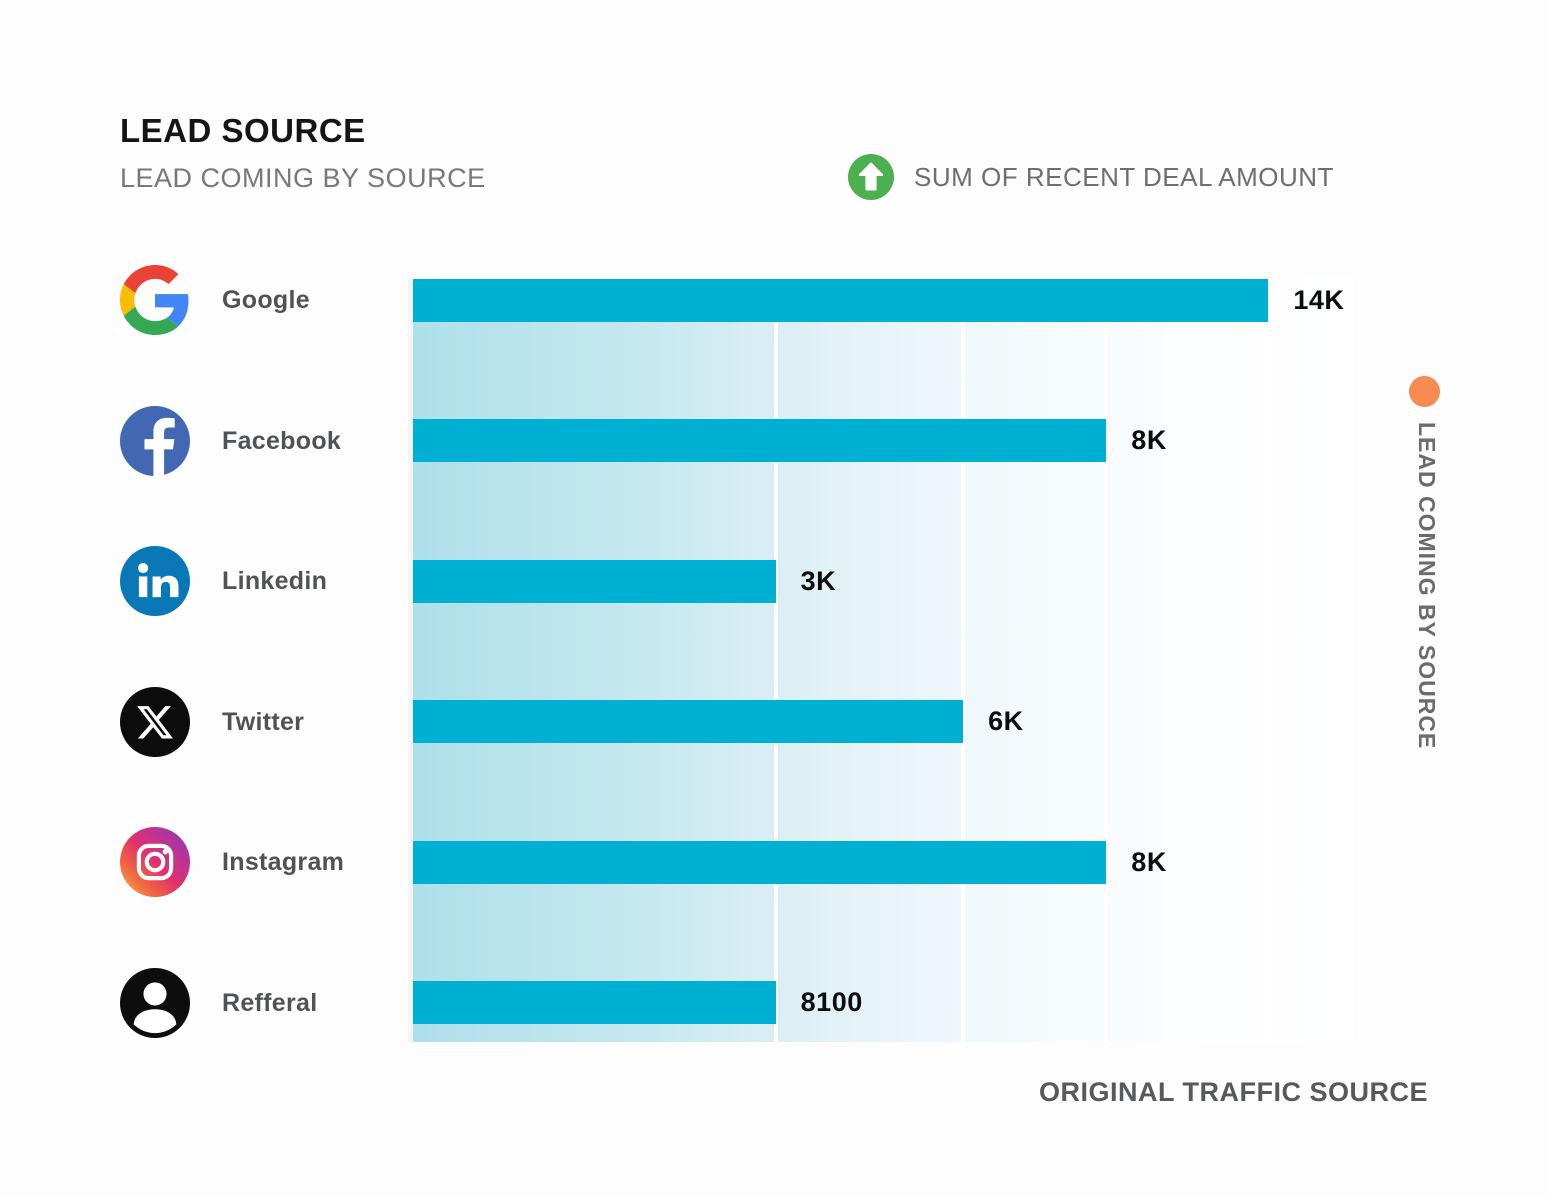  What do you see at coordinates (688, 721) in the screenshot?
I see `bar-twitter` at bounding box center [688, 721].